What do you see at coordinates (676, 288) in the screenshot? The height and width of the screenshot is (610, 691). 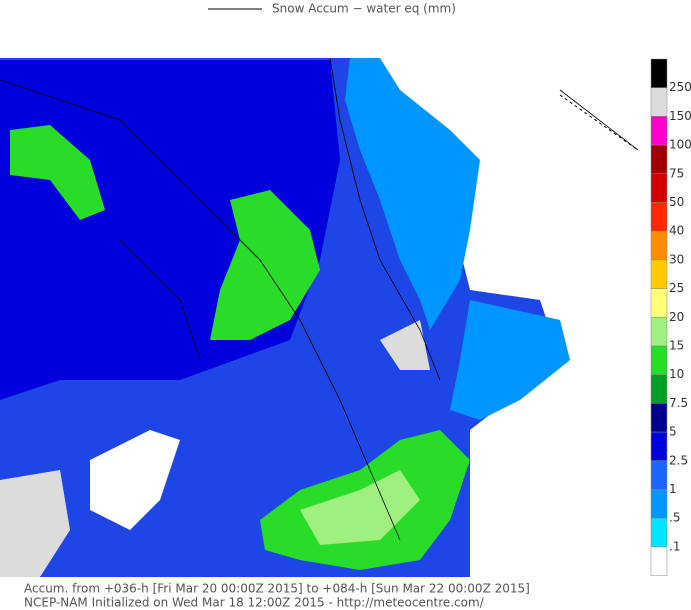 I see `colorbar-label: 25` at bounding box center [676, 288].